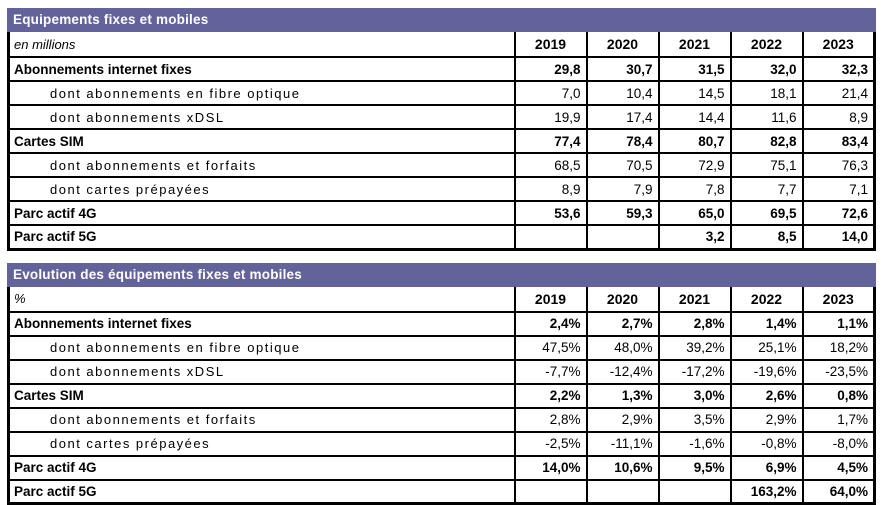  Describe the element at coordinates (838, 69) in the screenshot. I see `value-cell: 32,3` at that location.